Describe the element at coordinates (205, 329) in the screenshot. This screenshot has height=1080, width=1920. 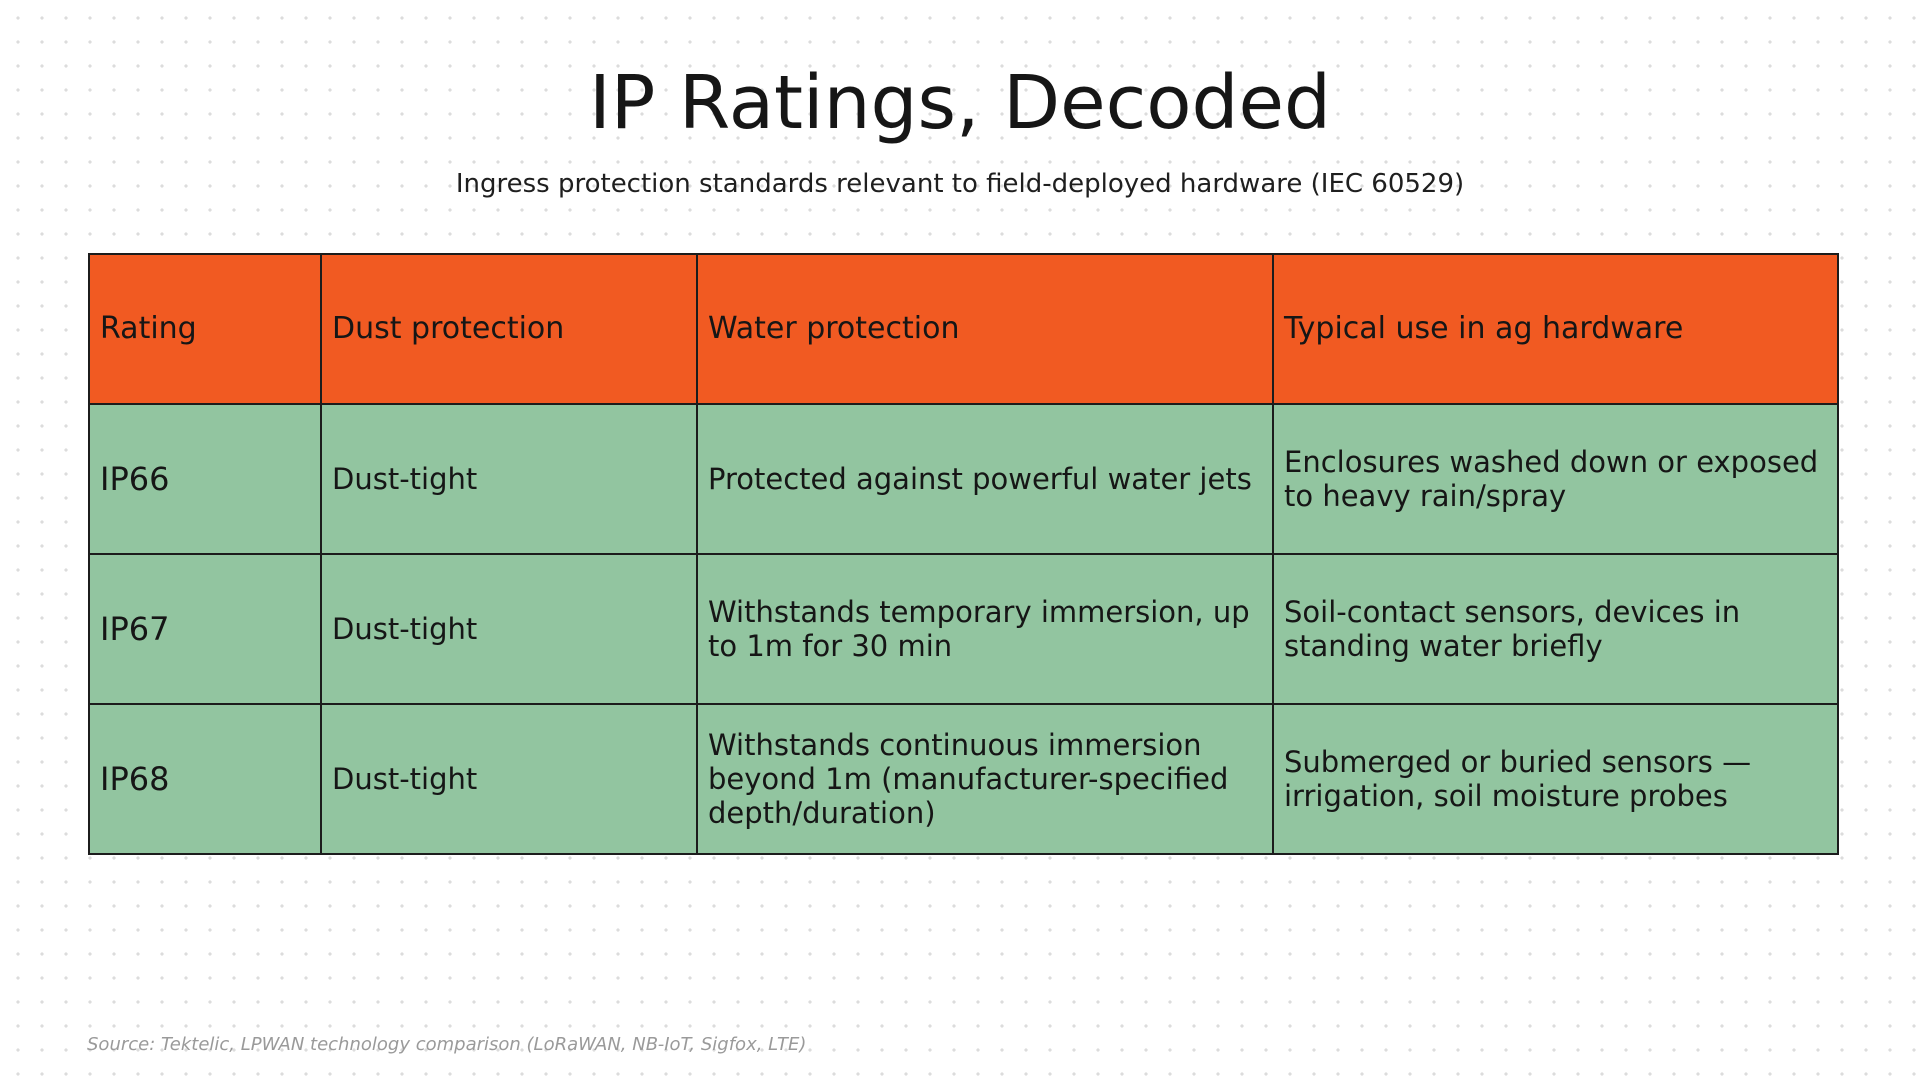
I see `header-rating: Rating` at that location.